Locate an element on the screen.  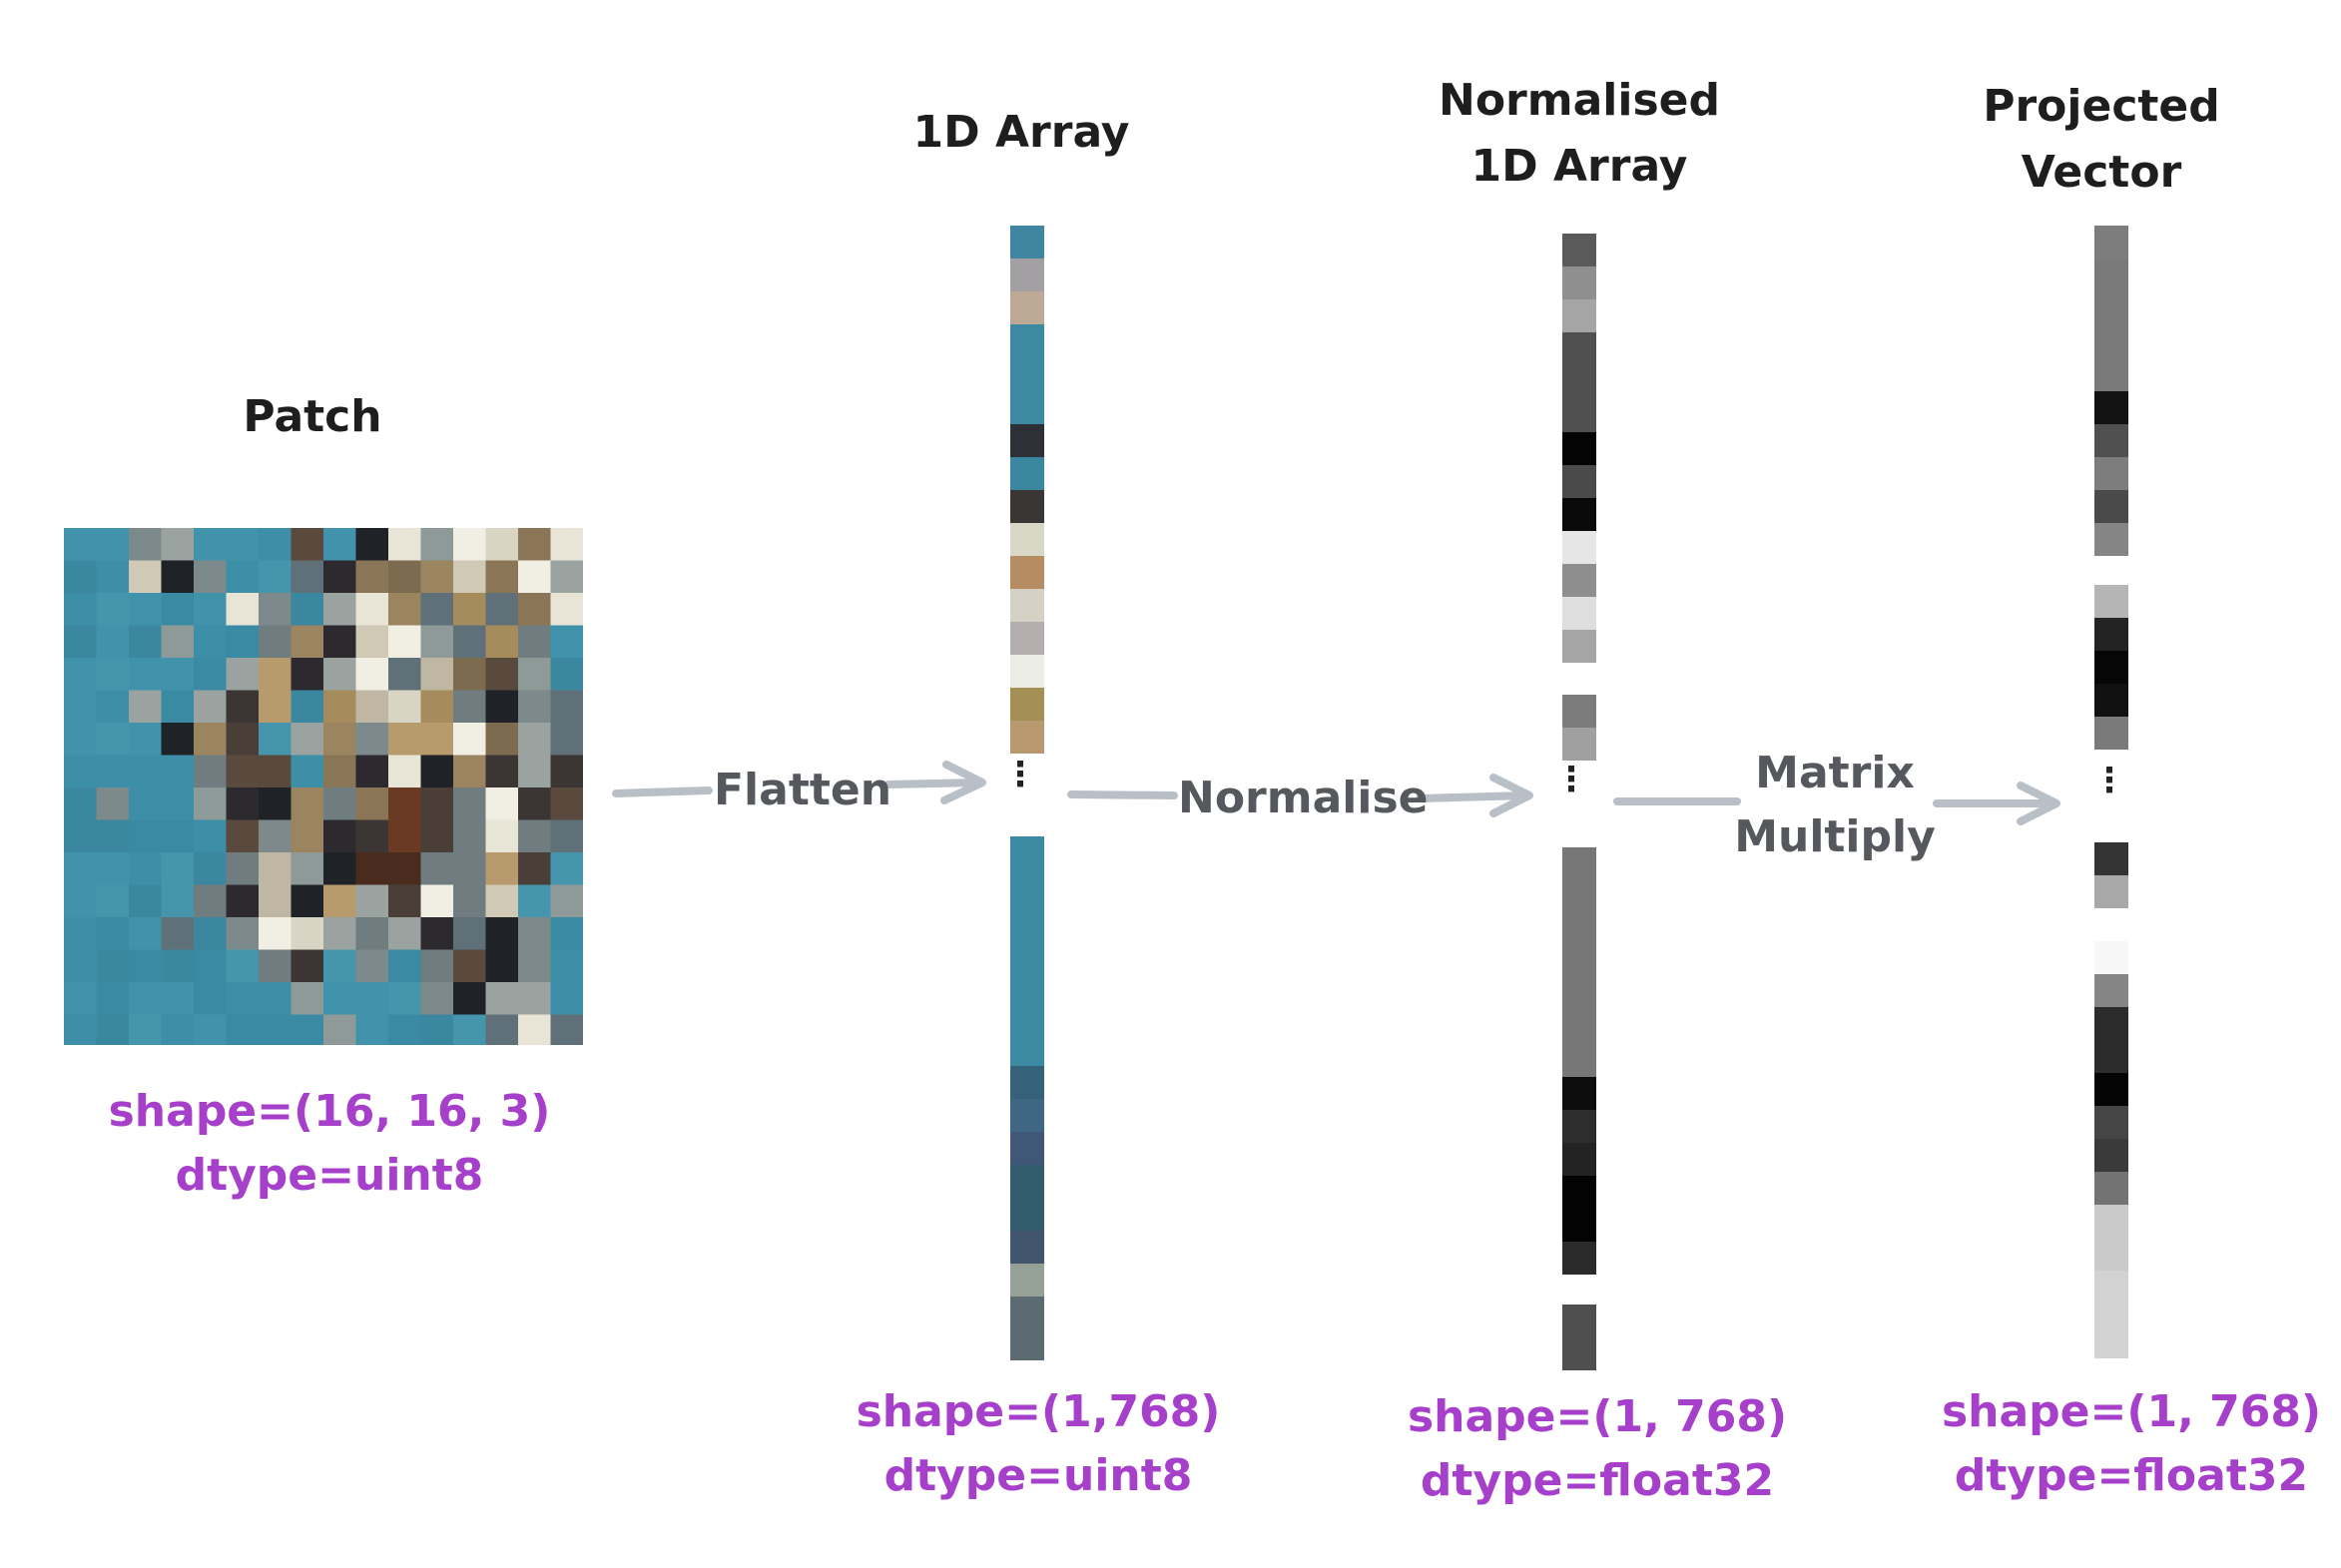
matrix-multiply-label-line1: Matrix is located at coordinates (1835, 773).